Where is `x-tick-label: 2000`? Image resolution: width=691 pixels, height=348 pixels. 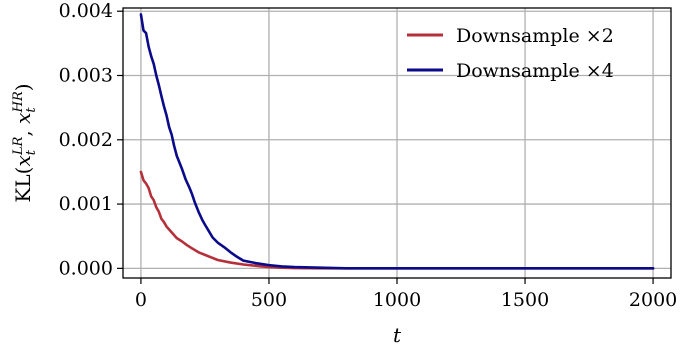 x-tick-label: 2000 is located at coordinates (653, 300).